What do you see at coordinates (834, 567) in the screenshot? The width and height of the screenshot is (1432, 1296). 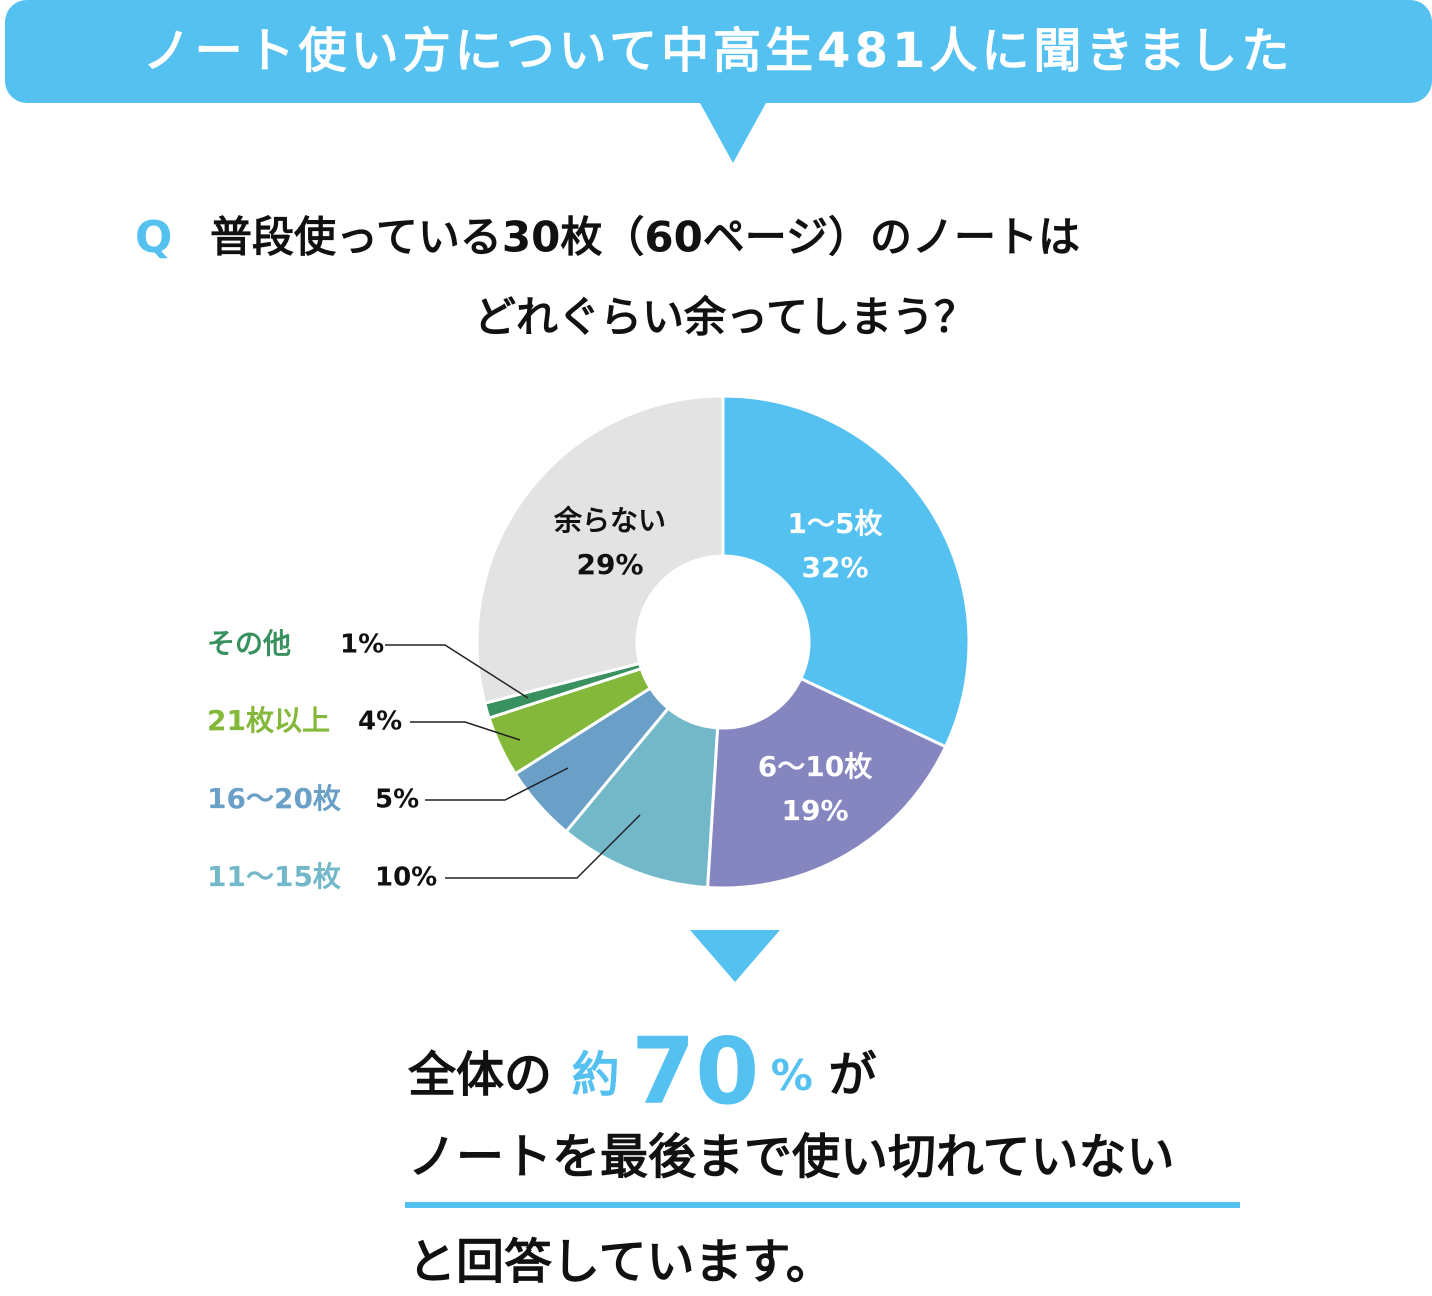 I see `value-label: 32%` at bounding box center [834, 567].